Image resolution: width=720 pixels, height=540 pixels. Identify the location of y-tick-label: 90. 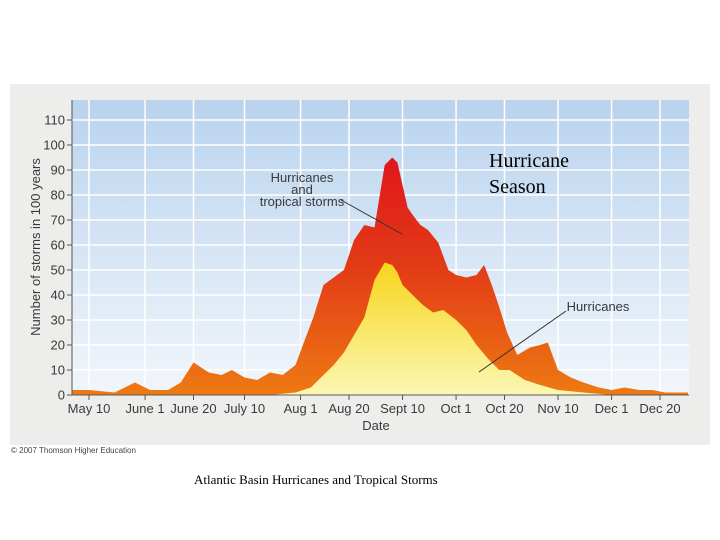
(58, 170).